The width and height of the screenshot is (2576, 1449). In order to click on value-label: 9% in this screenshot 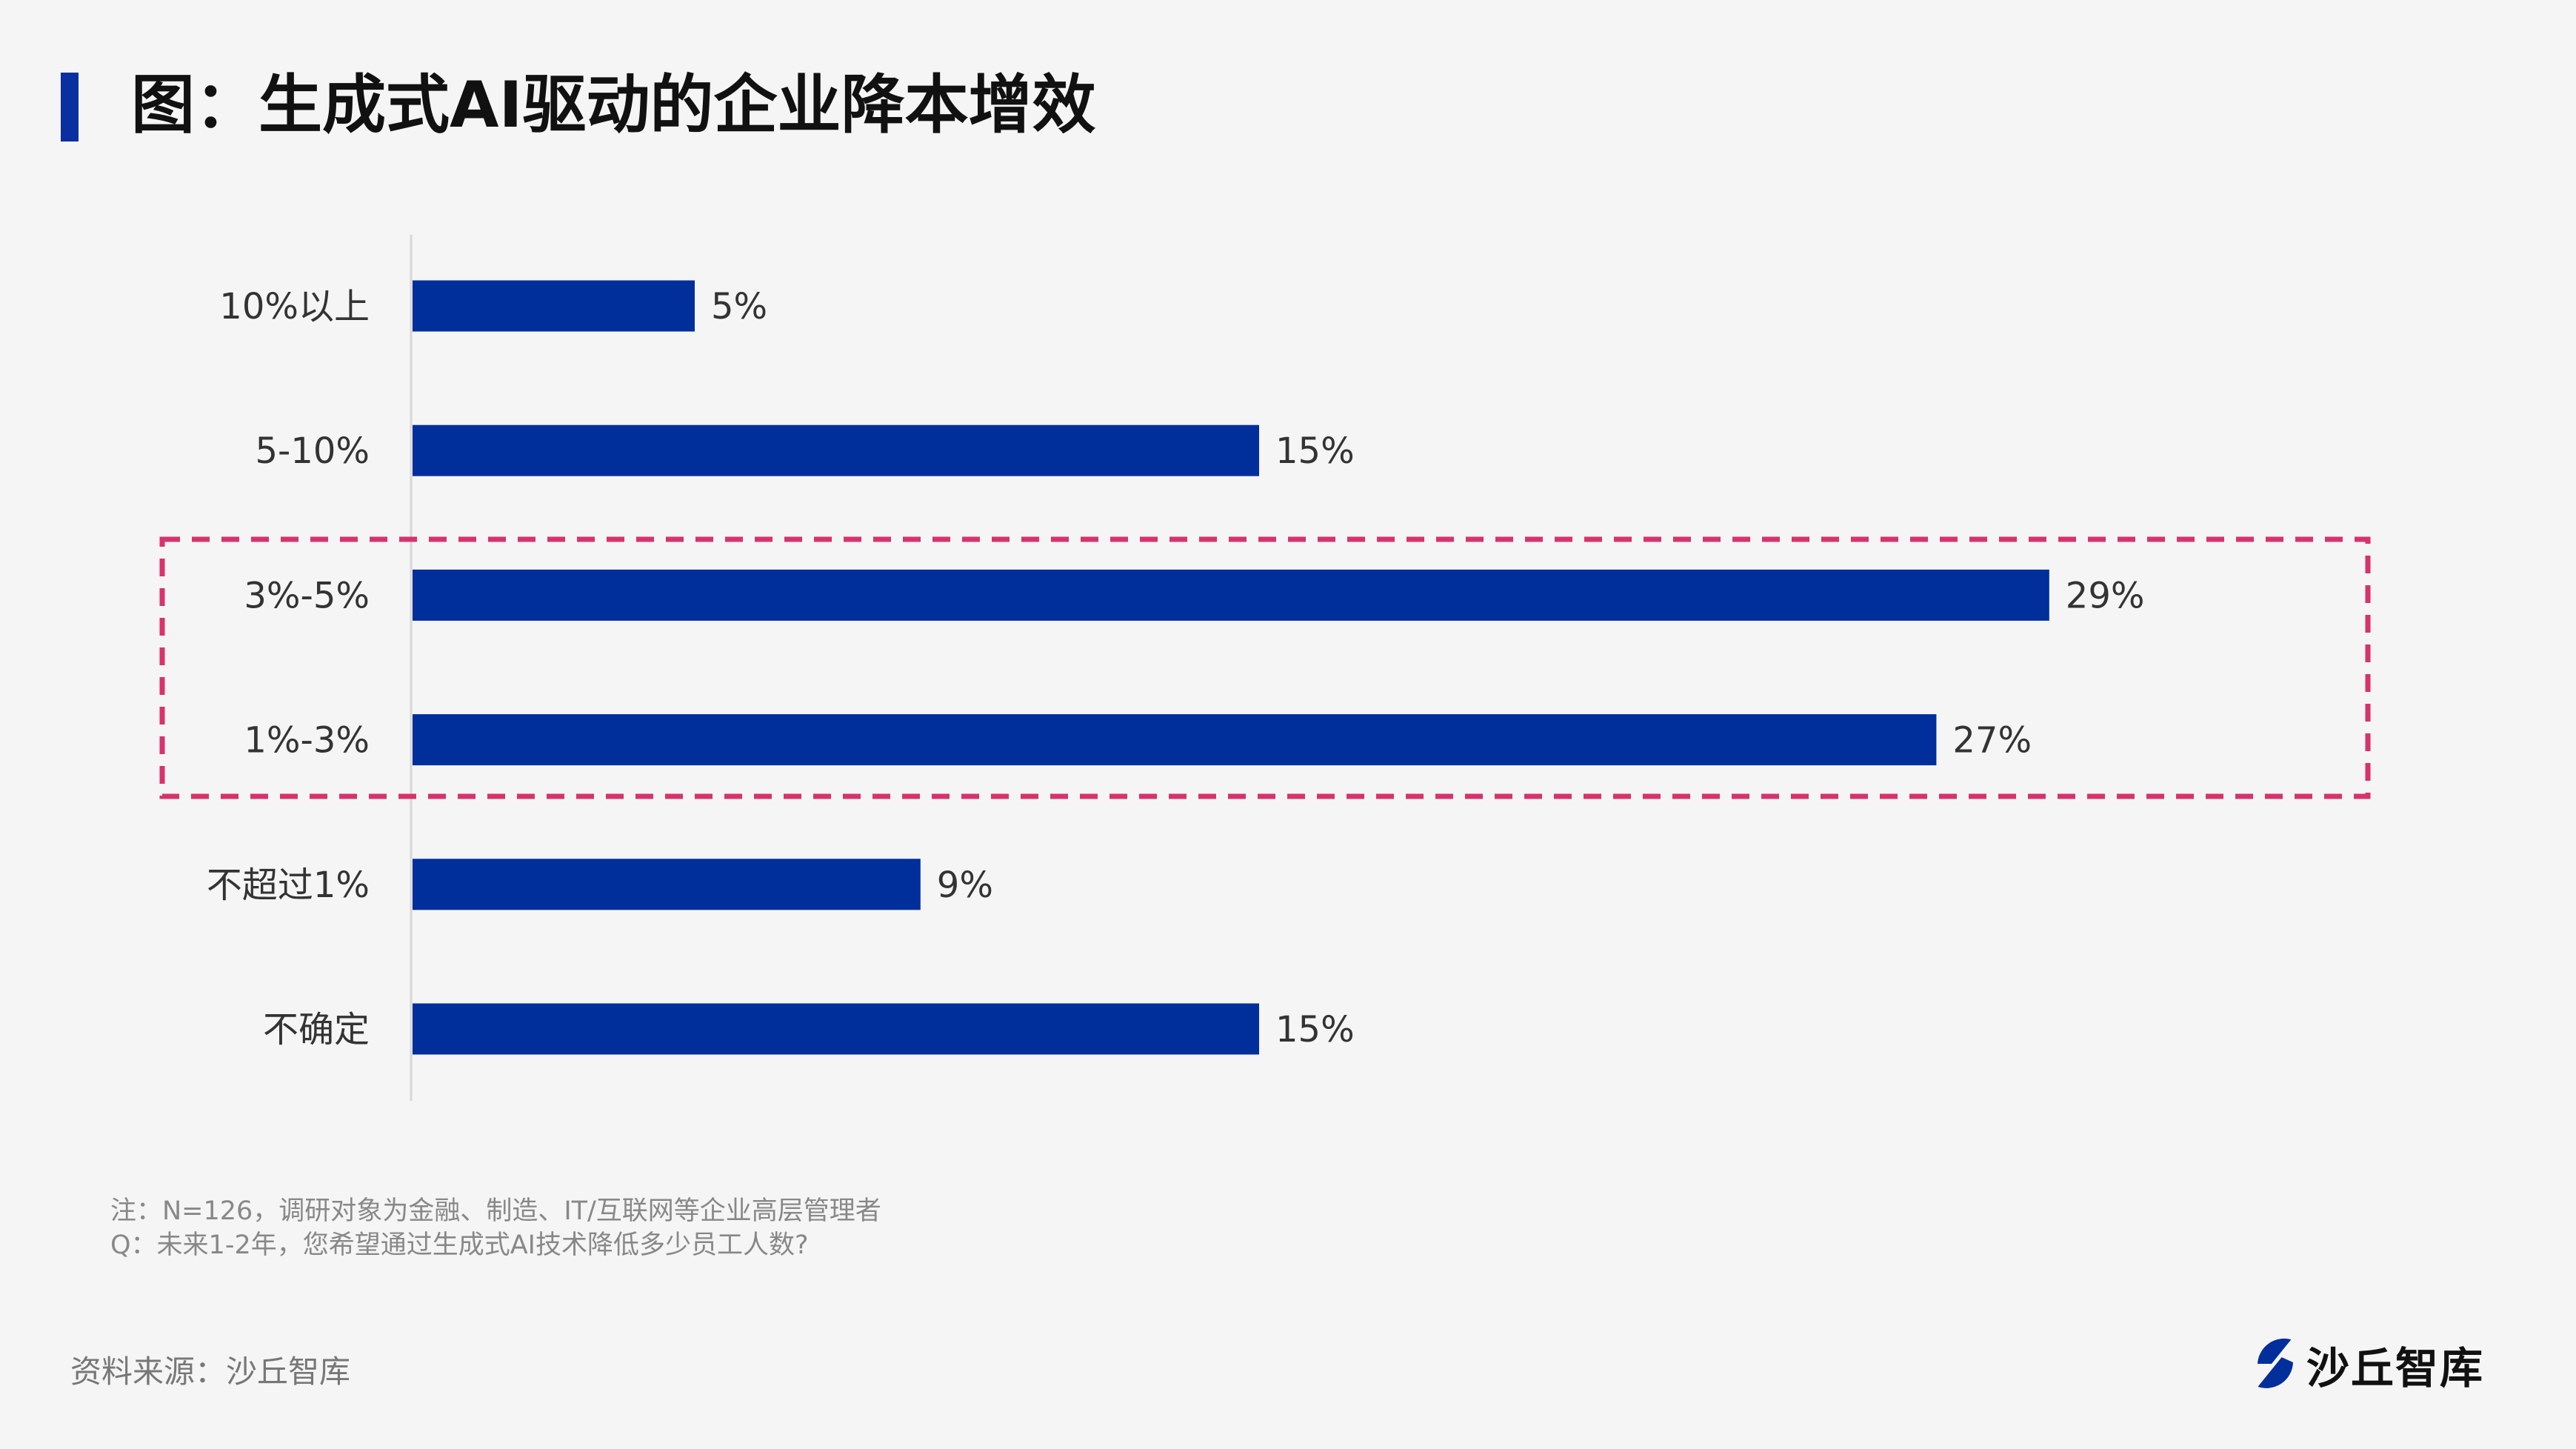, I will do `click(965, 885)`.